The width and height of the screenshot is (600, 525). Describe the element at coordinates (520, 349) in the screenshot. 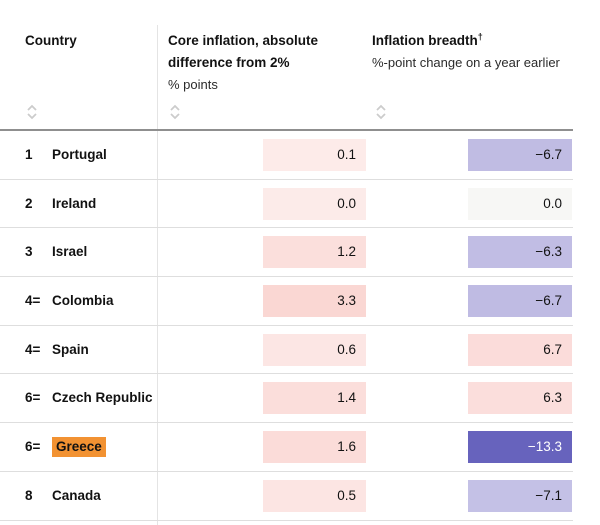

I see `inflation-breadth-cell: 6.7` at that location.